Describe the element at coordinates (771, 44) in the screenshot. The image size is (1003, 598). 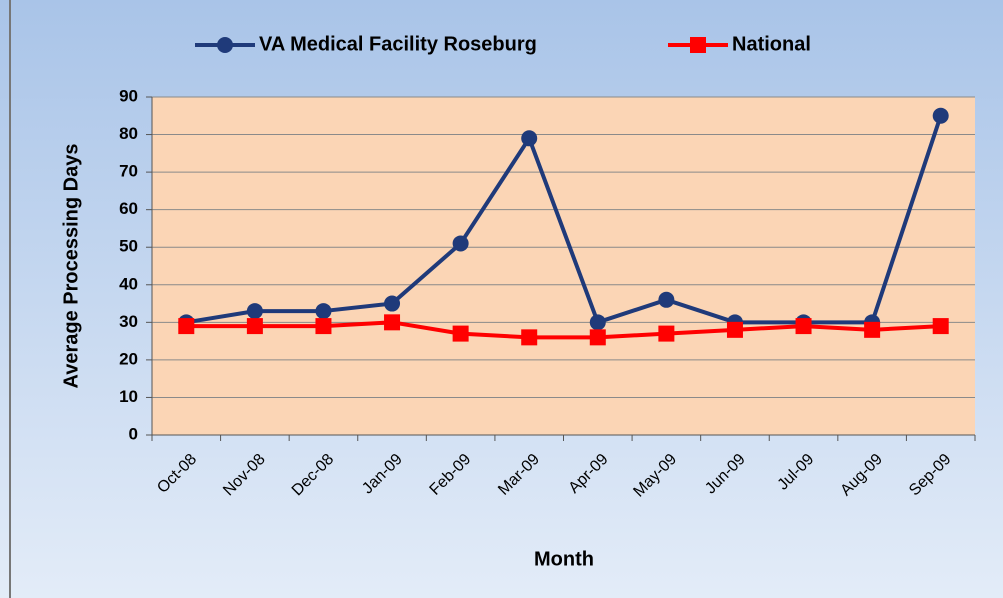
I see `legend-label: National` at that location.